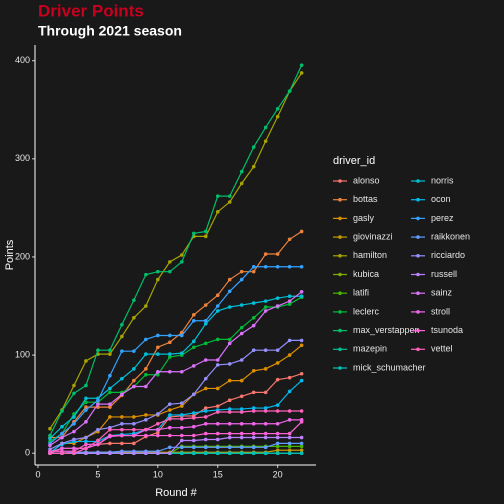  What do you see at coordinates (365, 199) in the screenshot?
I see `legend-label: bottas` at bounding box center [365, 199].